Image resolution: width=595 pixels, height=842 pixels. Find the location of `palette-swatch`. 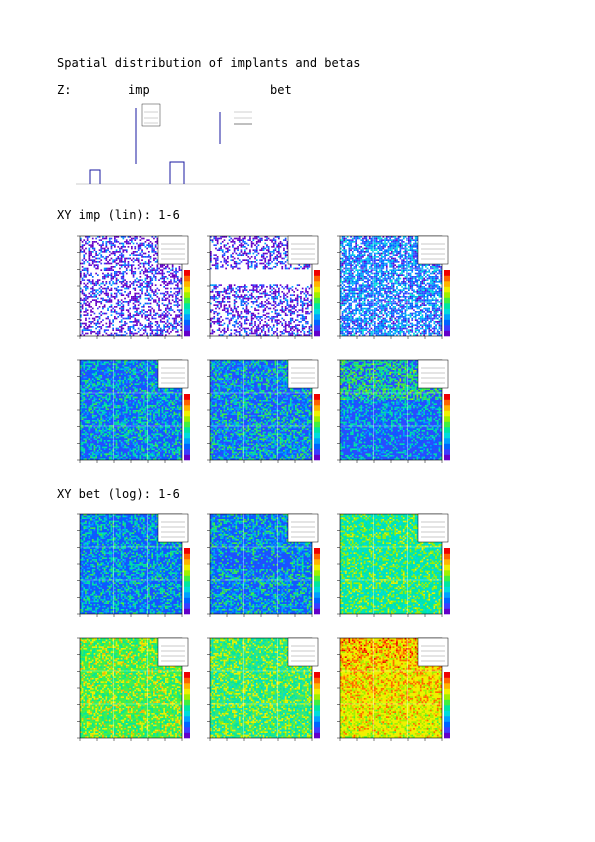

palette-swatch is located at coordinates (317, 328).